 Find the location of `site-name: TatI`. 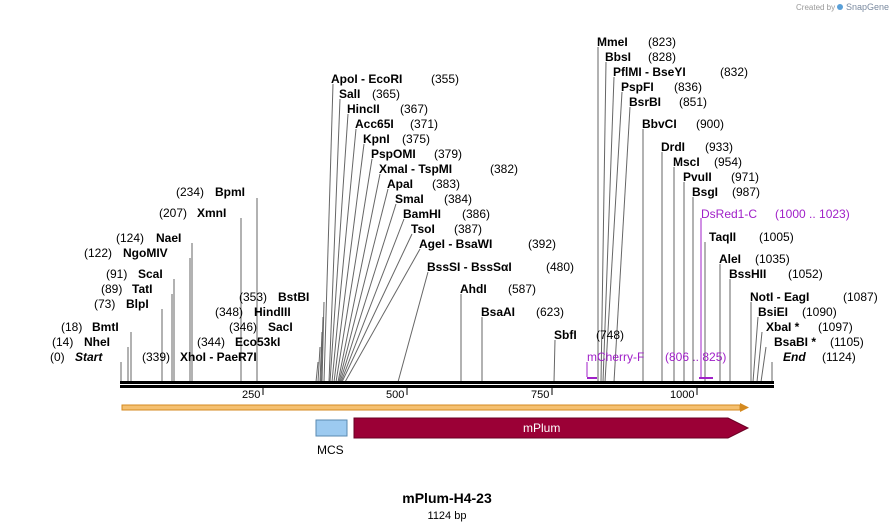

site-name: TatI is located at coordinates (142, 289).